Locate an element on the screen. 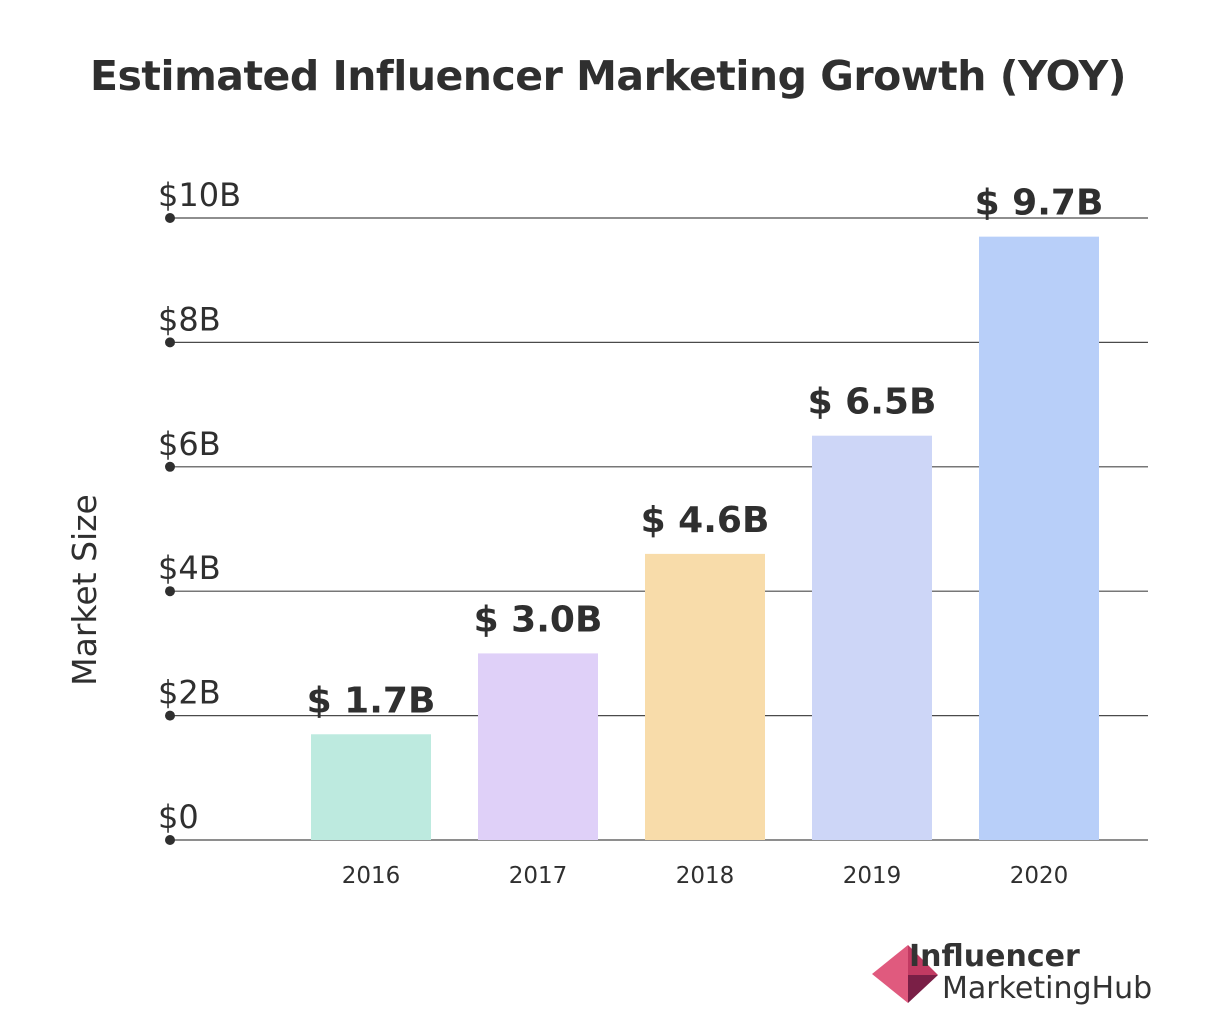 Image resolution: width=1220 pixels, height=1030 pixels. logo-mark-icon is located at coordinates (905, 974).